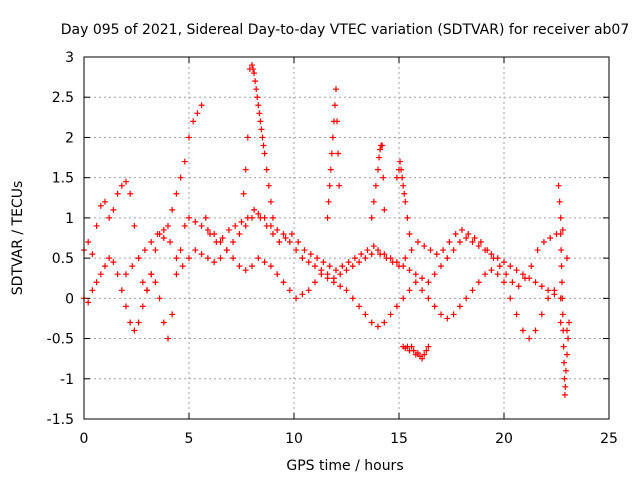  Describe the element at coordinates (504, 439) in the screenshot. I see `x-tick-label: 20` at that location.